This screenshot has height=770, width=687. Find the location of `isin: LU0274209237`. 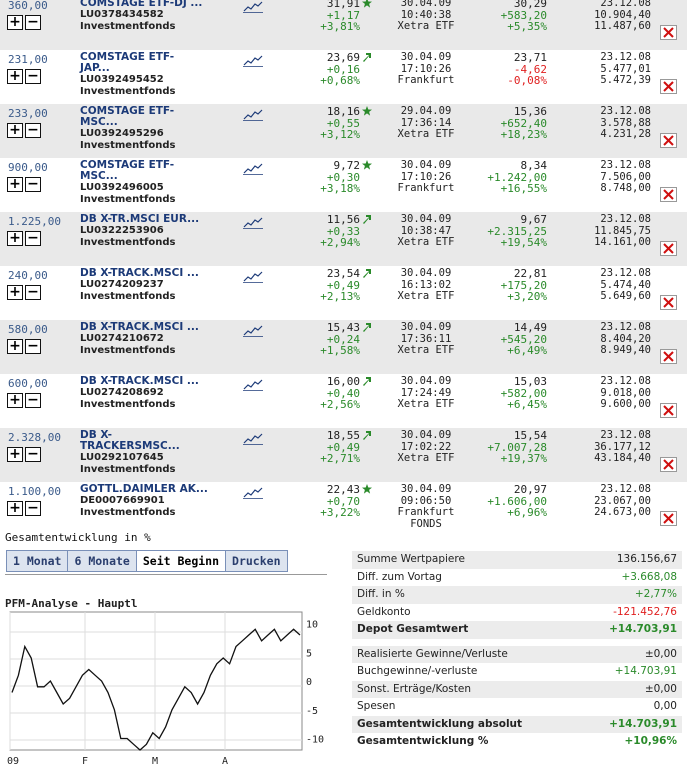

isin: LU0274209237 is located at coordinates (122, 284).